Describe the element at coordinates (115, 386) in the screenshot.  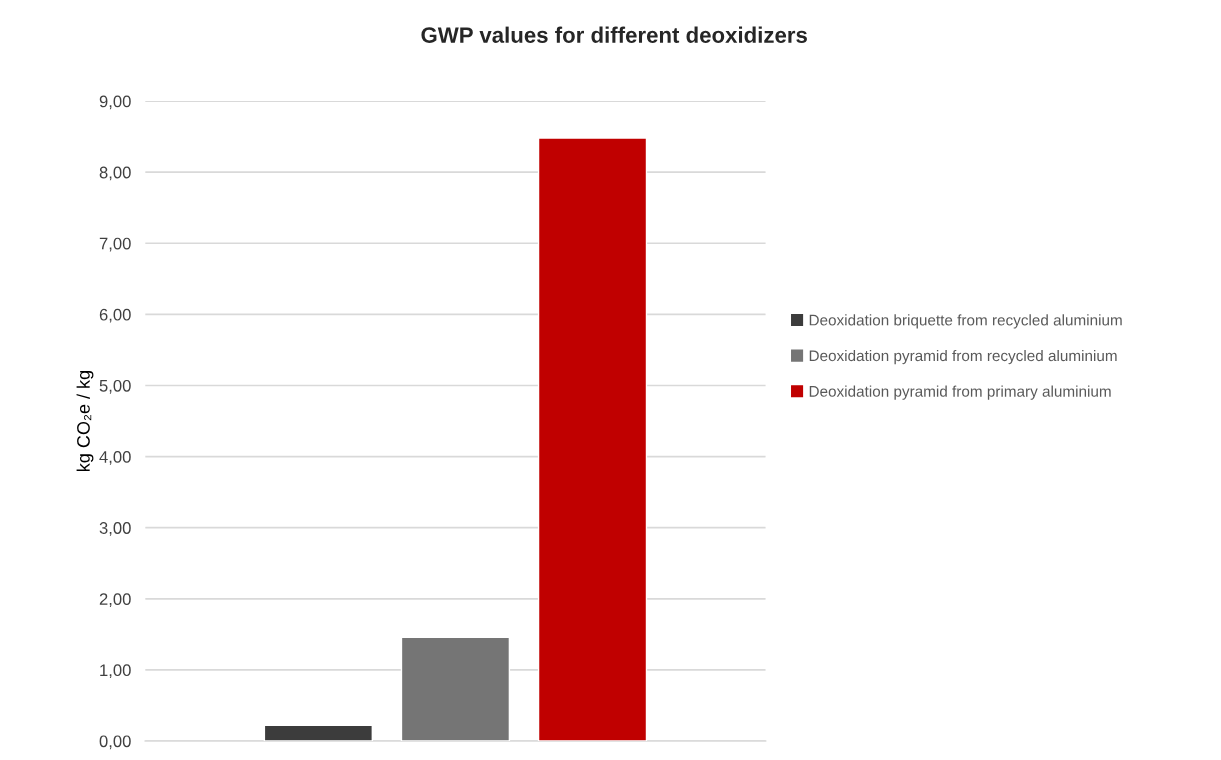
I see `y-tick-label: 5,00` at that location.